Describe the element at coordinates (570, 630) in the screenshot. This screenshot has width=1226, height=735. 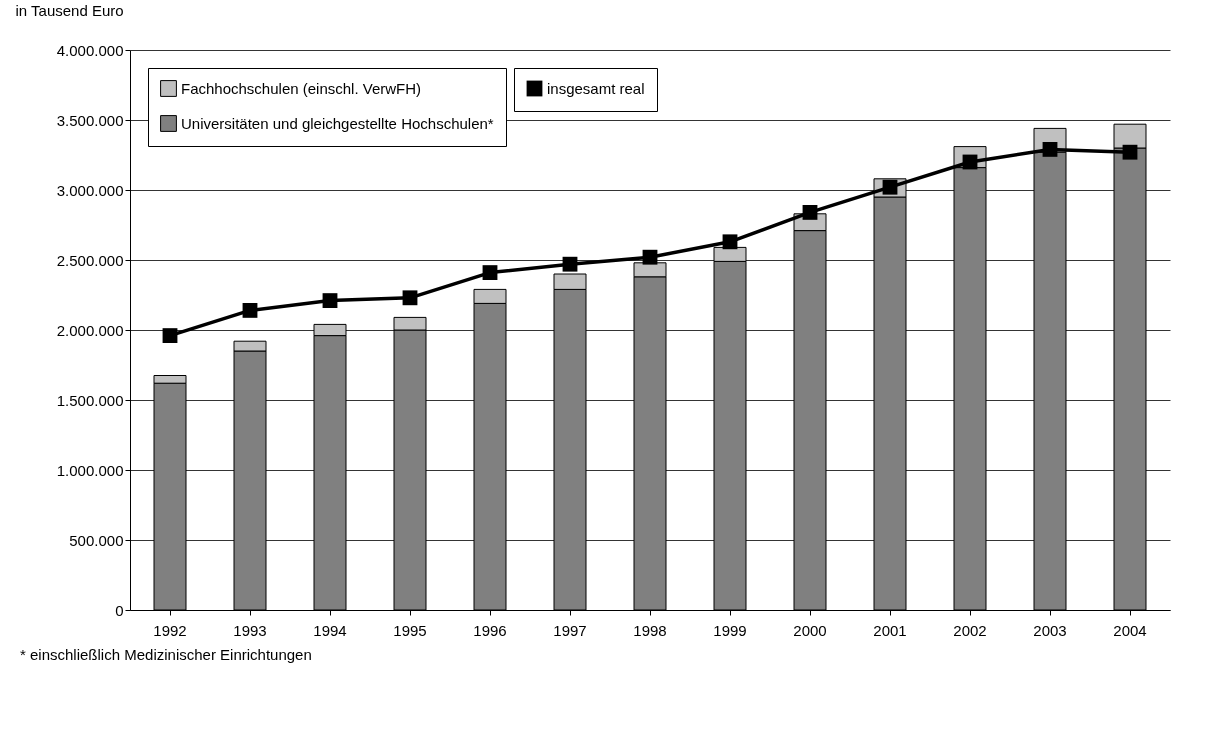
I see `x-tick-label: 1997` at that location.